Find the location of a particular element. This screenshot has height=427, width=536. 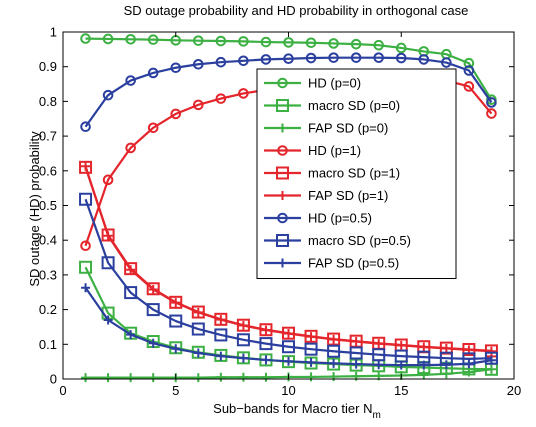

legend-entry-2: FAP SD (p=0) is located at coordinates (326, 128).